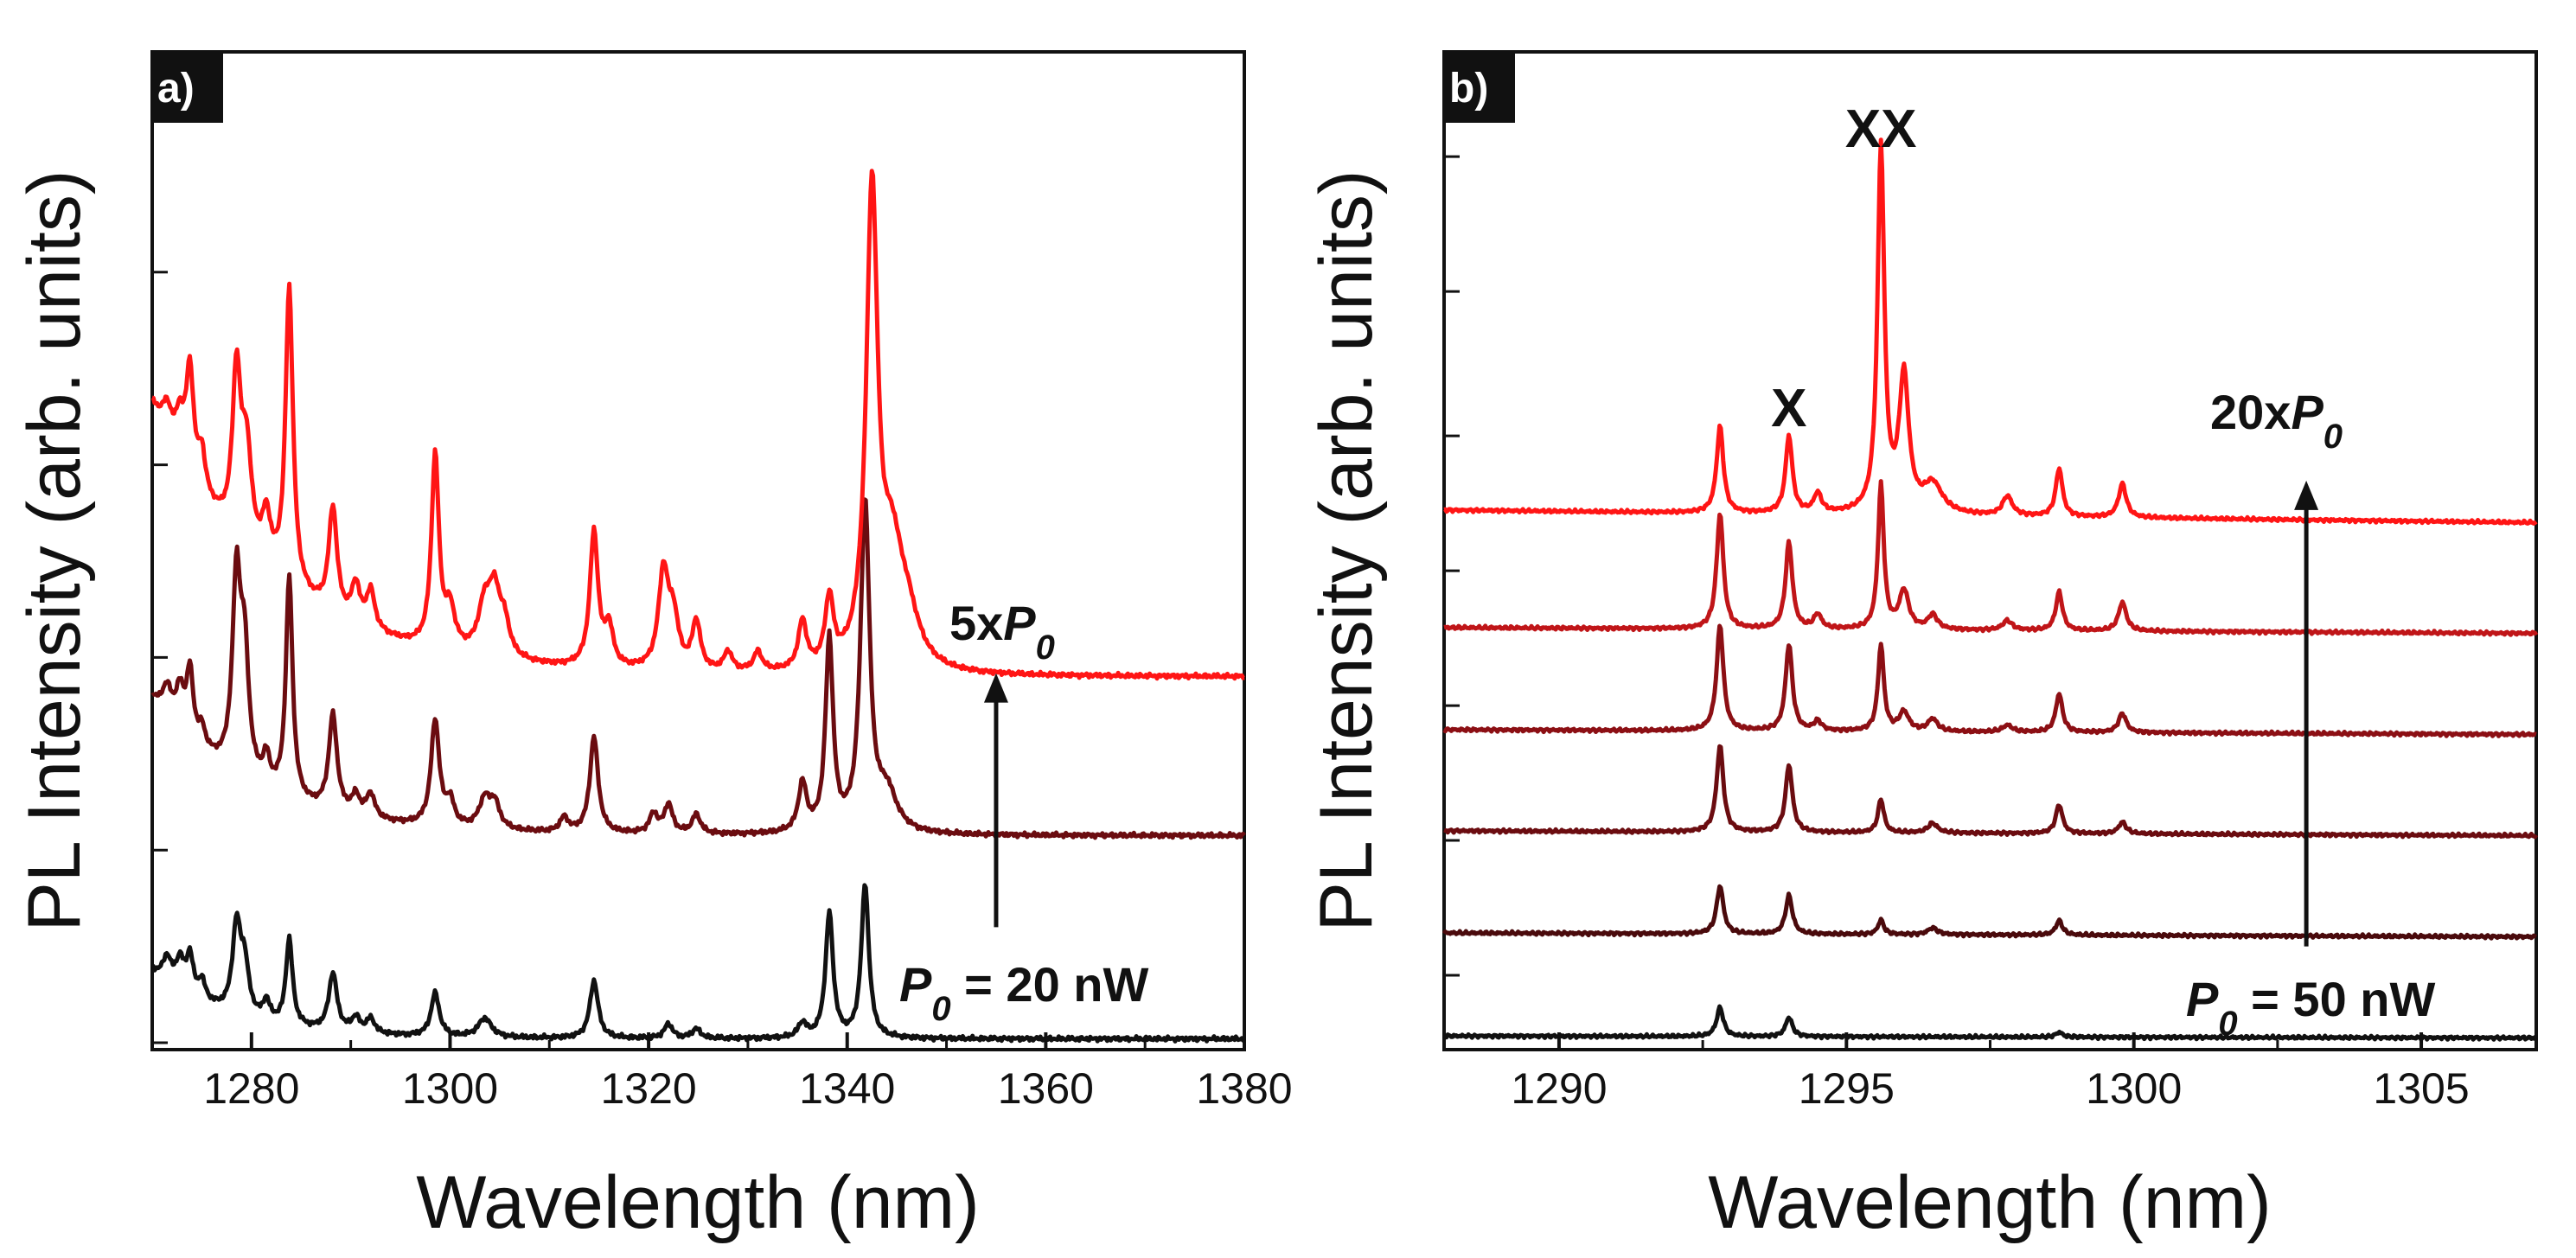 This screenshot has width=2576, height=1258. What do you see at coordinates (1046, 1088) in the screenshot?
I see `x-tick-label: 1360` at bounding box center [1046, 1088].